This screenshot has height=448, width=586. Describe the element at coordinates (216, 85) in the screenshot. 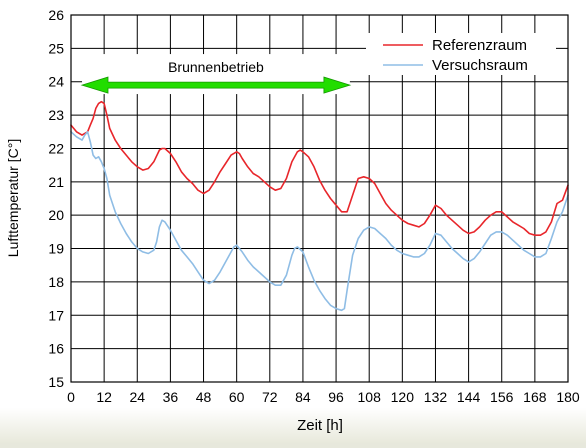

I see `annotation-double-arrow` at that location.